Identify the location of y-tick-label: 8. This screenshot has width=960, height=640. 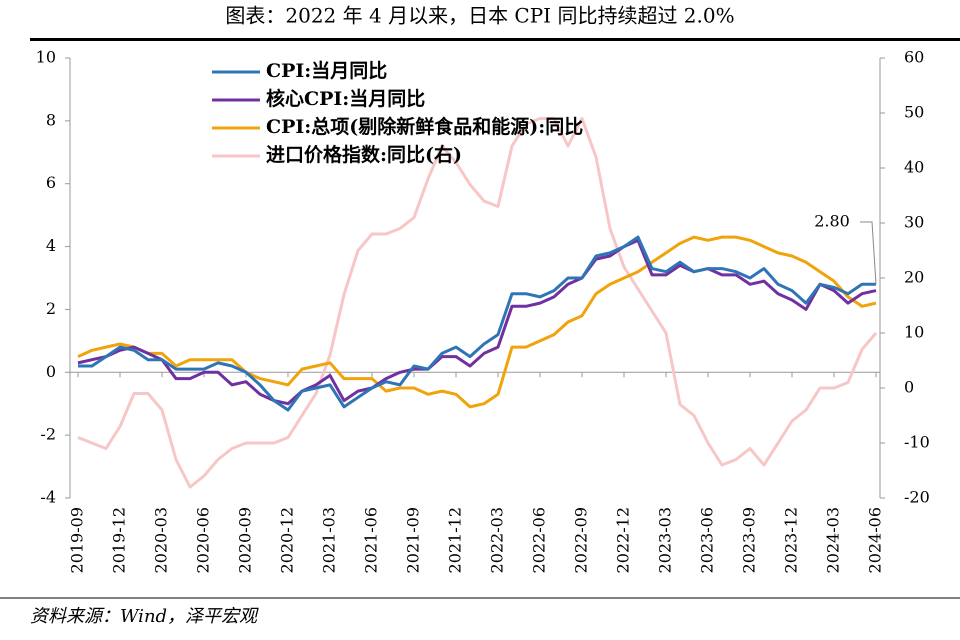
(51, 119).